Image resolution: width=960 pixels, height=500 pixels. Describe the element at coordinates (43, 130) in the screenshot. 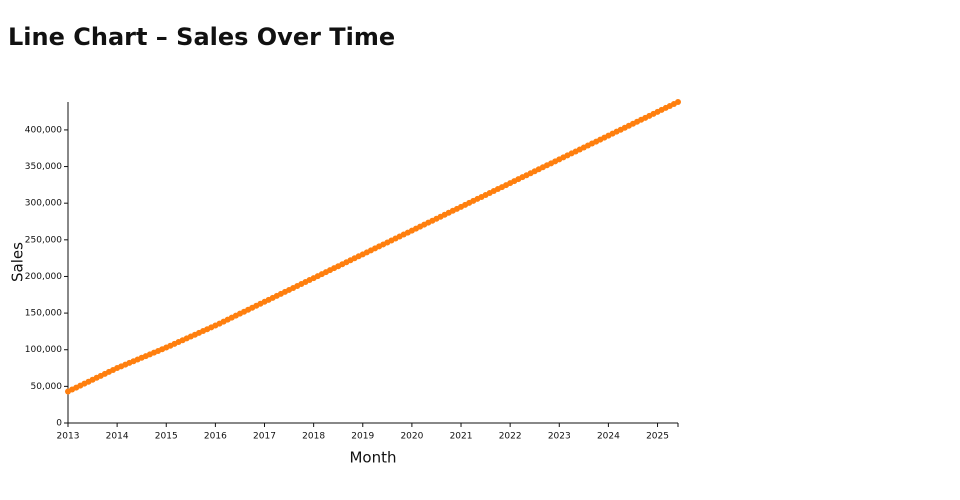

I see `y-tick-label: 400,000` at that location.